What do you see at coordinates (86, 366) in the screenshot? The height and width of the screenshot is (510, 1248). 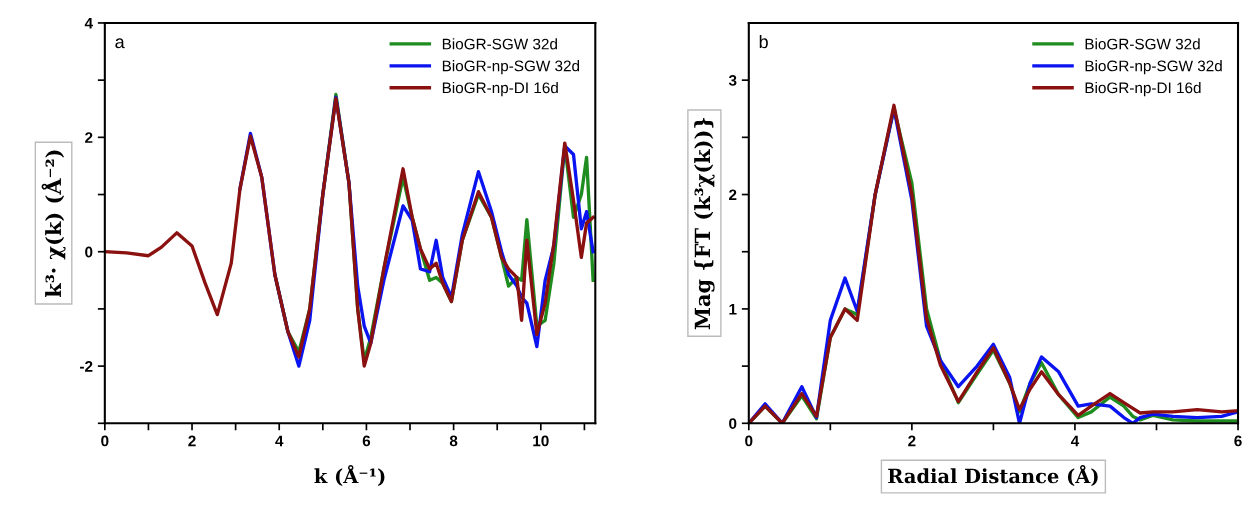 I see `y-tick-label: -2` at bounding box center [86, 366].